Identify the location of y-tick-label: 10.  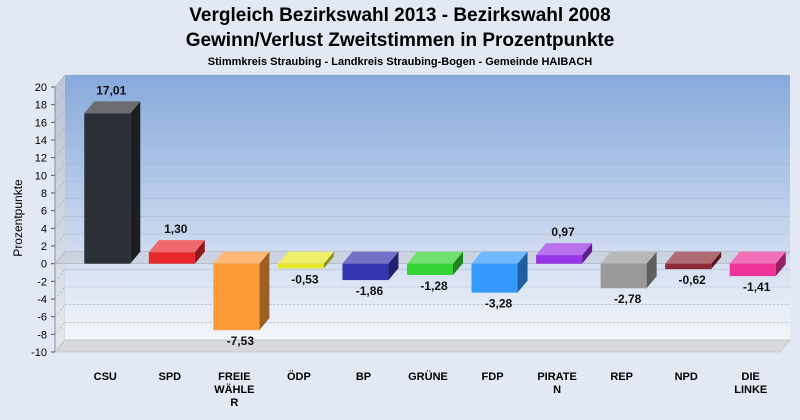
(41, 176).